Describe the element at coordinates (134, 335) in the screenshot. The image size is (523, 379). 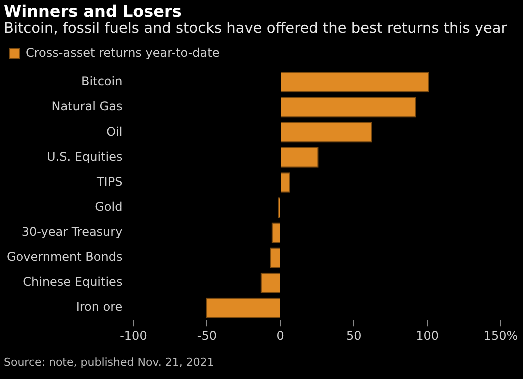
I see `x-tick-label: -100` at that location.